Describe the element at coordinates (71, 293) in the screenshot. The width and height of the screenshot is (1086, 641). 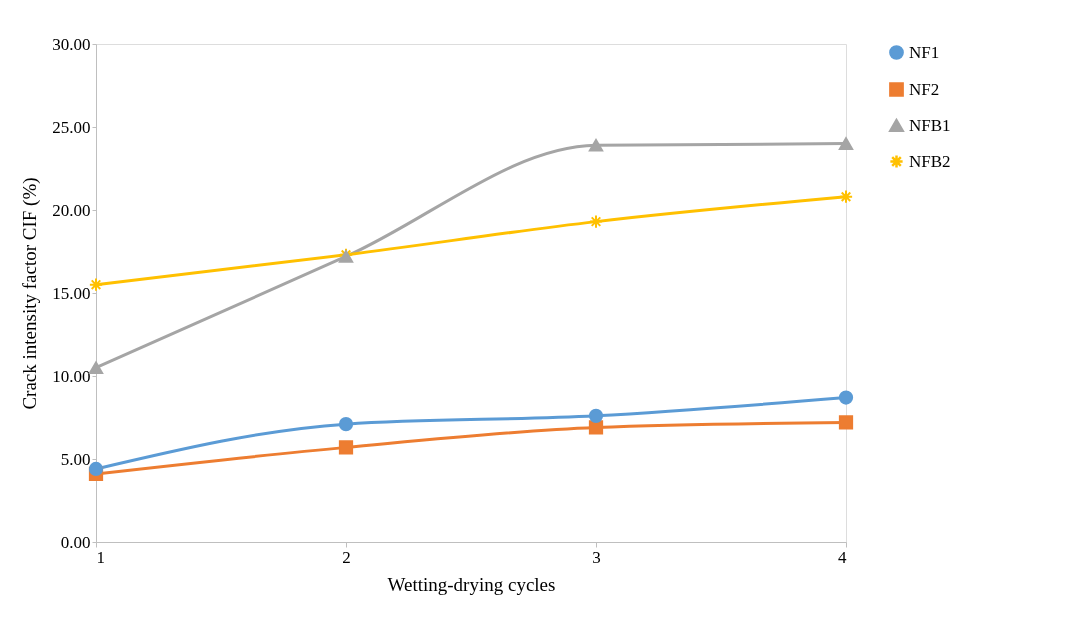
I see `y-tick-label: 15.00` at that location.